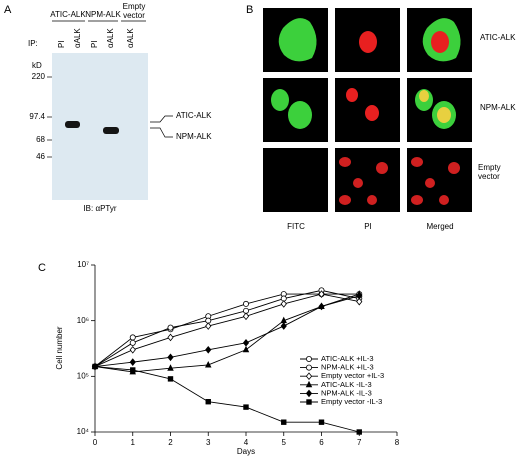  I want to click on column-label: Merged, so click(439, 226).